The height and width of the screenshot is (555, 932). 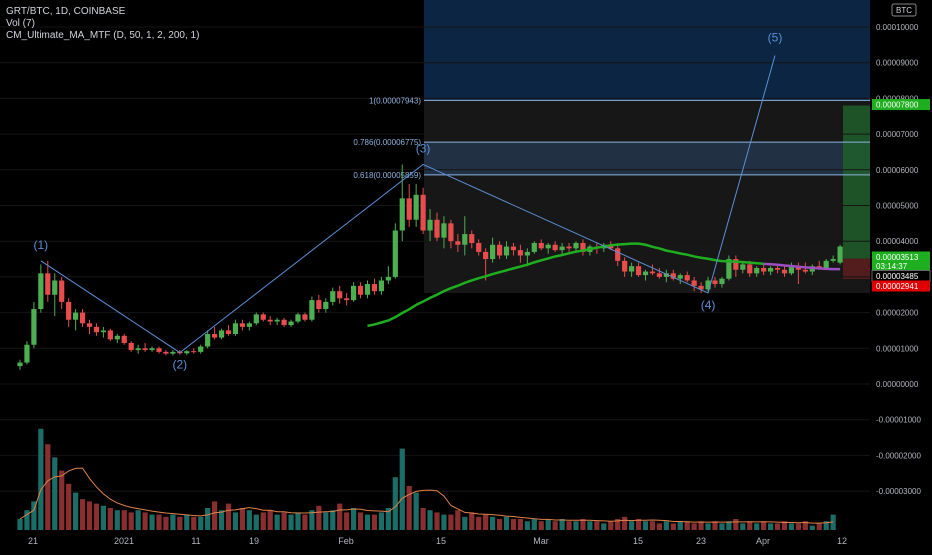 What do you see at coordinates (775, 38) in the screenshot?
I see `wave-label: (5)` at bounding box center [775, 38].